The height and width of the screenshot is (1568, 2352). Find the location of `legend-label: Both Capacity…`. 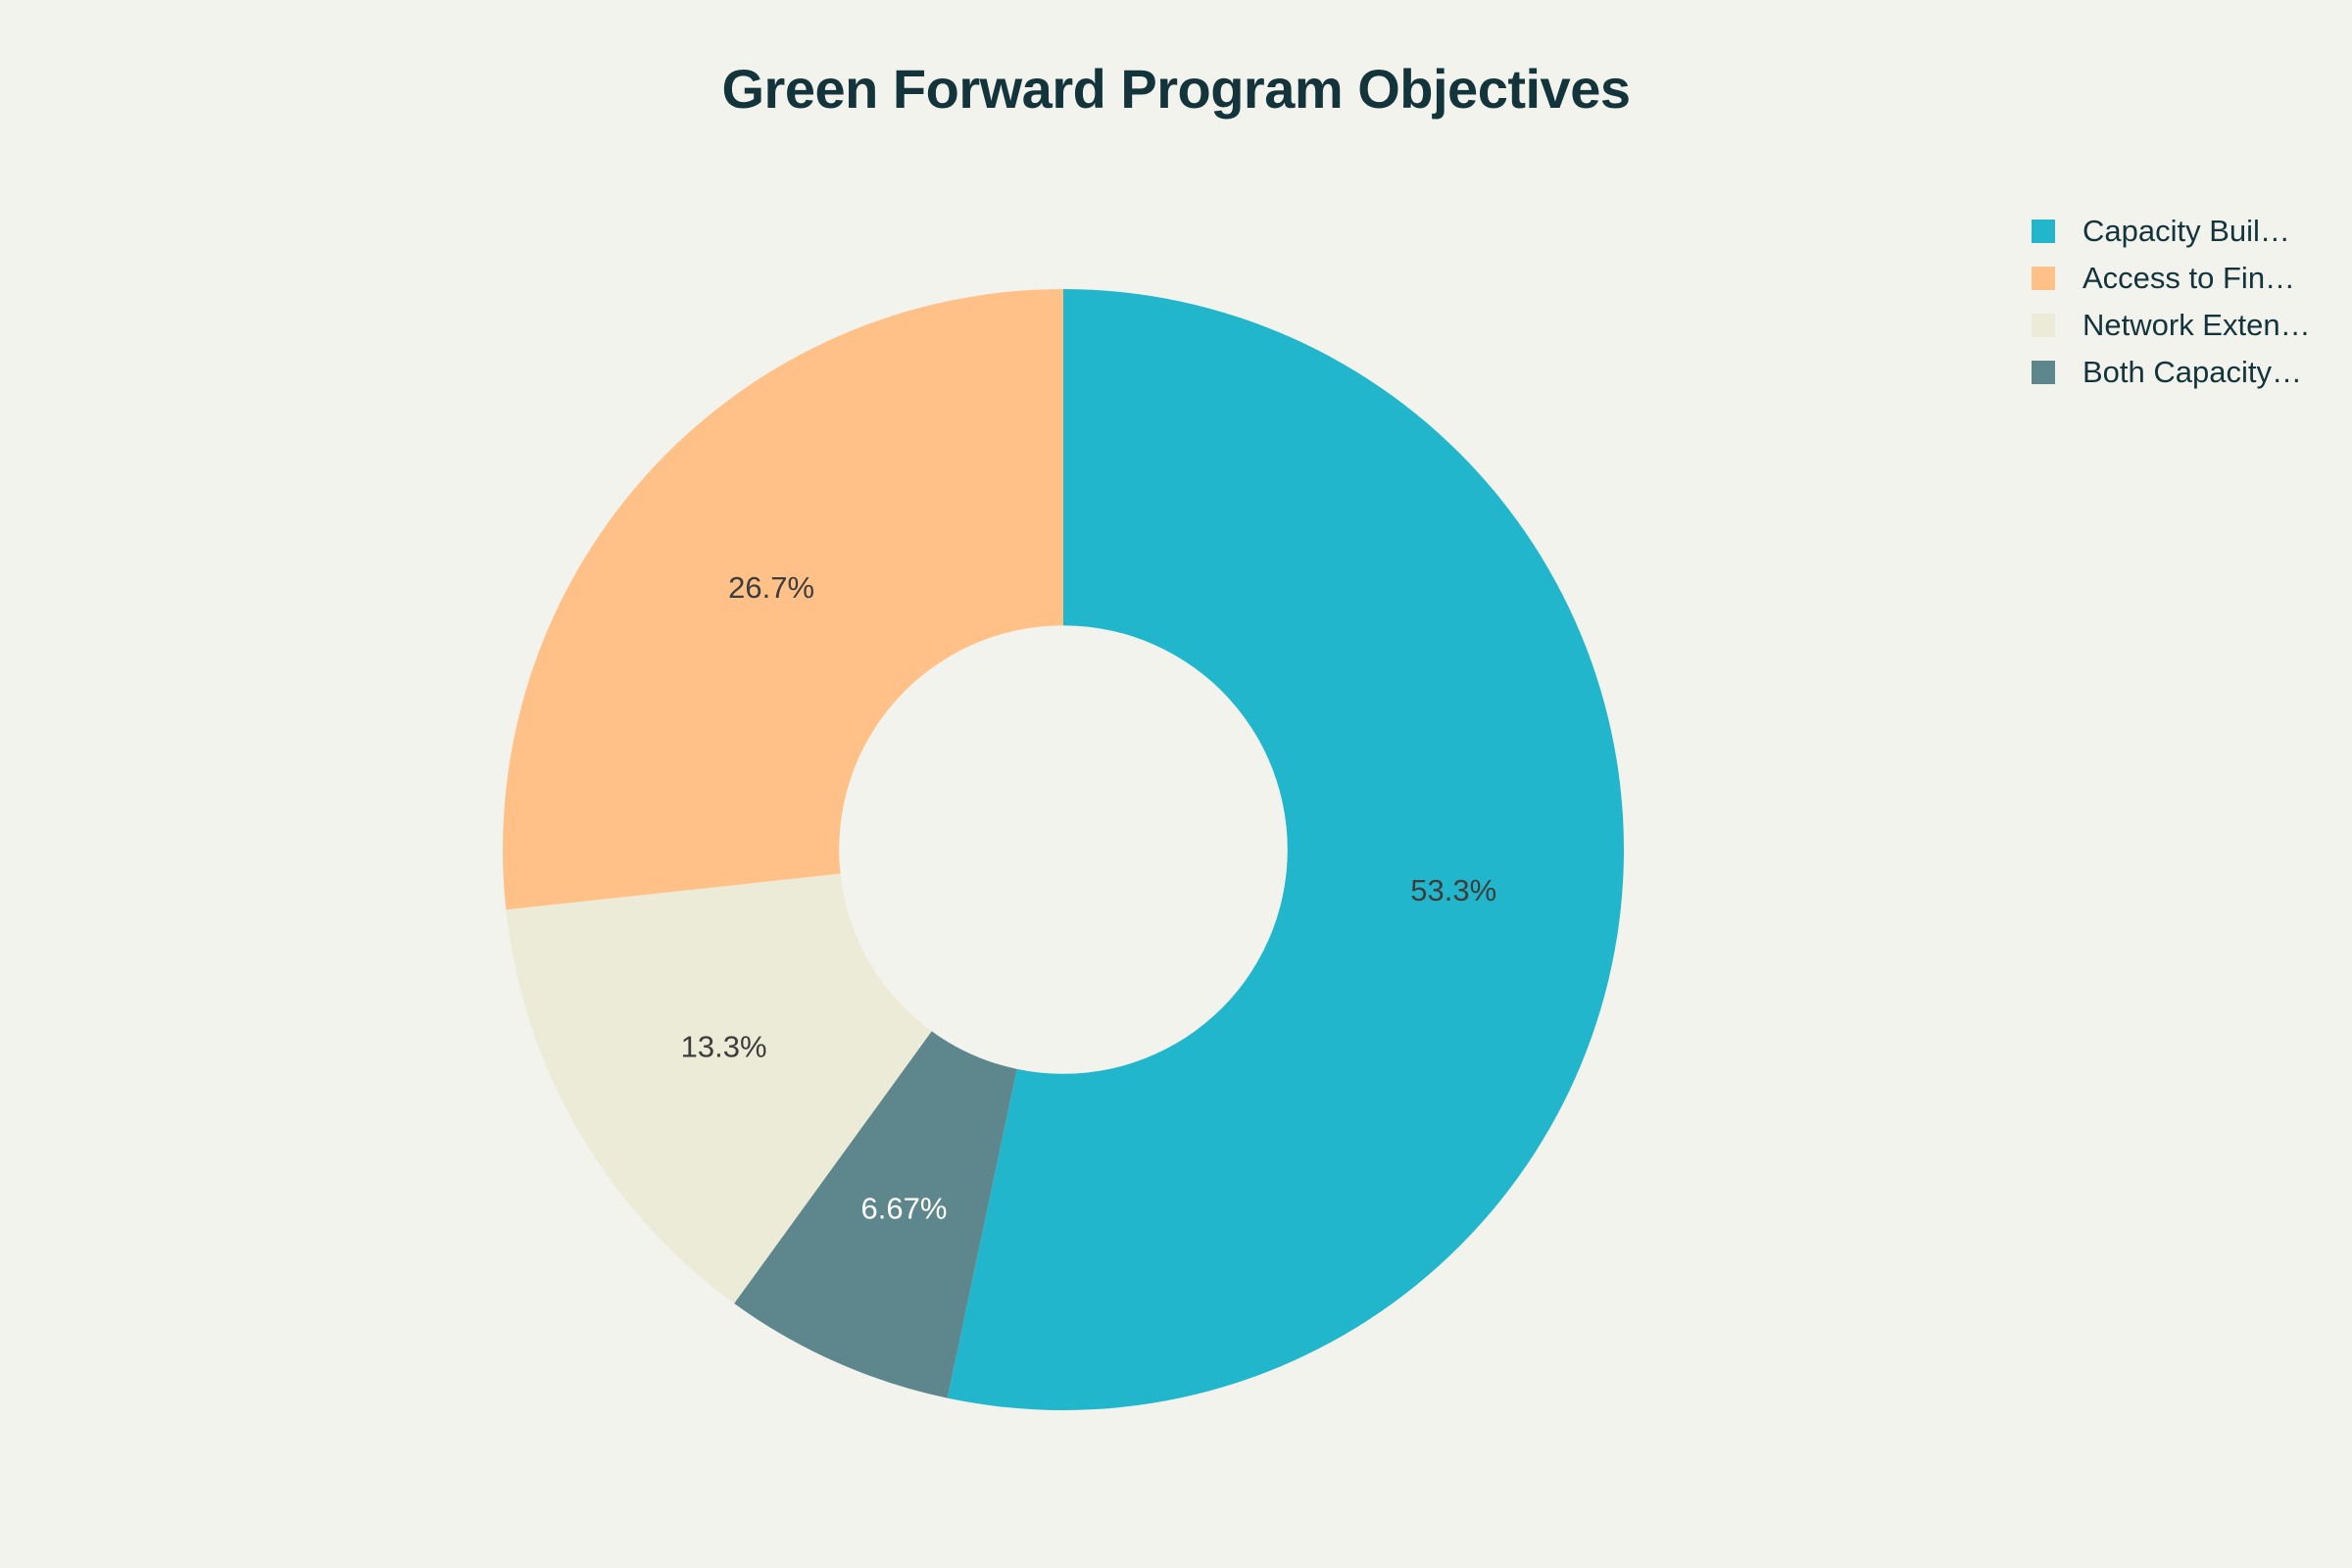

legend-label: Both Capacity… is located at coordinates (2192, 372).